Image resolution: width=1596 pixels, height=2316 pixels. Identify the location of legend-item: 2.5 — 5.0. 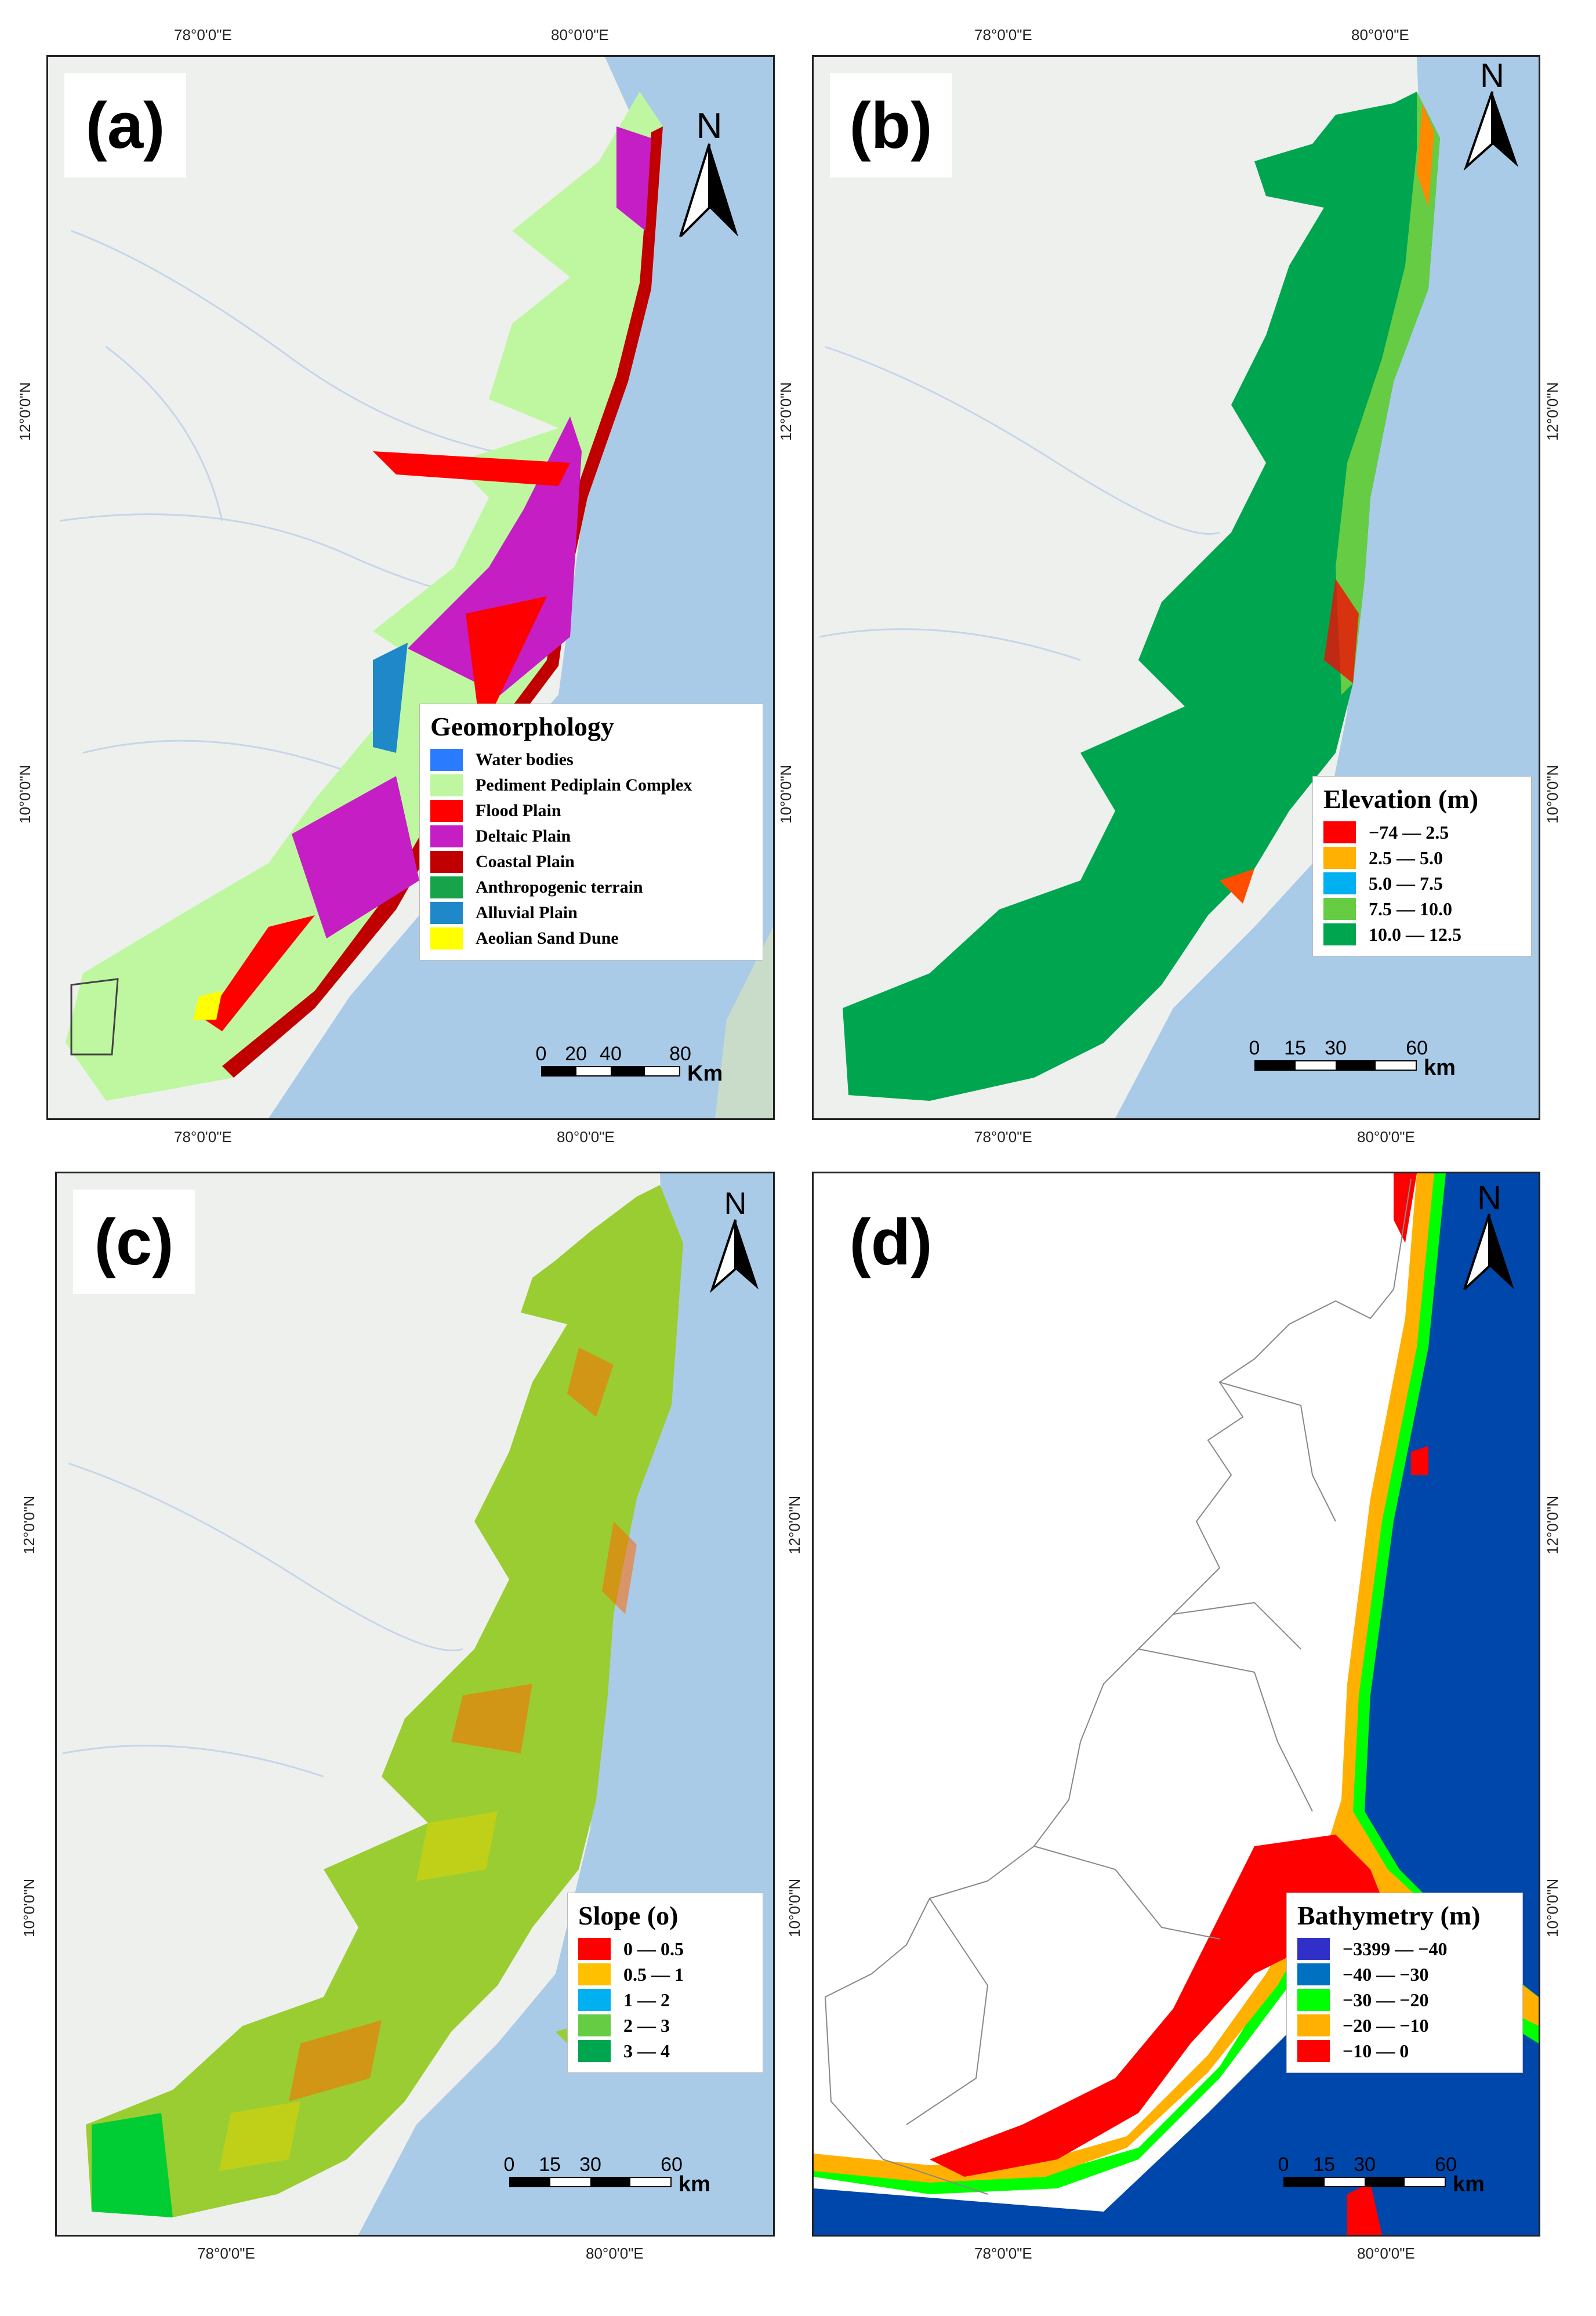
(1422, 858).